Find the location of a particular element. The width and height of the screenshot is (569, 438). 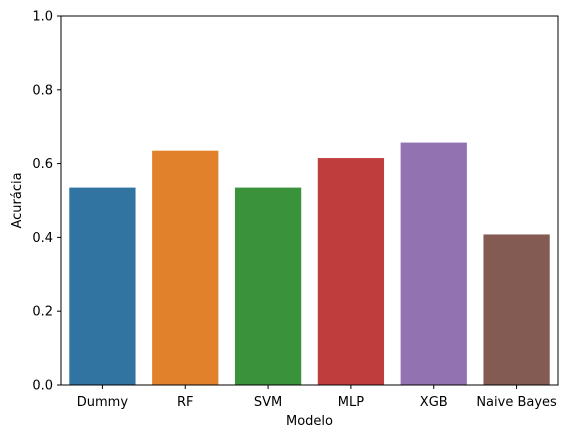

x-tick-label: RF is located at coordinates (185, 402).